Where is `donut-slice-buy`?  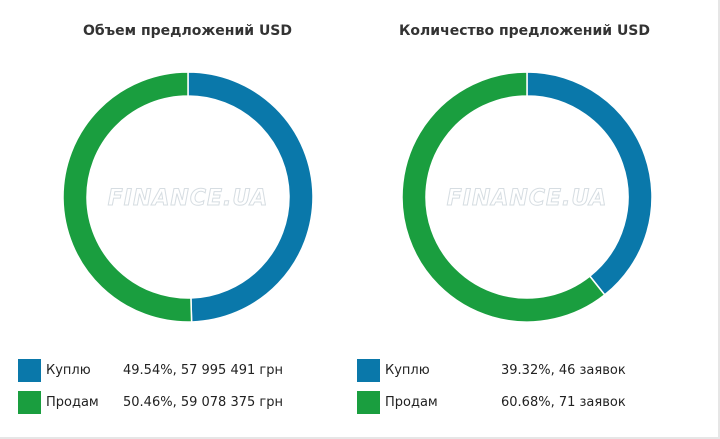 donut-slice-buy is located at coordinates (589, 183).